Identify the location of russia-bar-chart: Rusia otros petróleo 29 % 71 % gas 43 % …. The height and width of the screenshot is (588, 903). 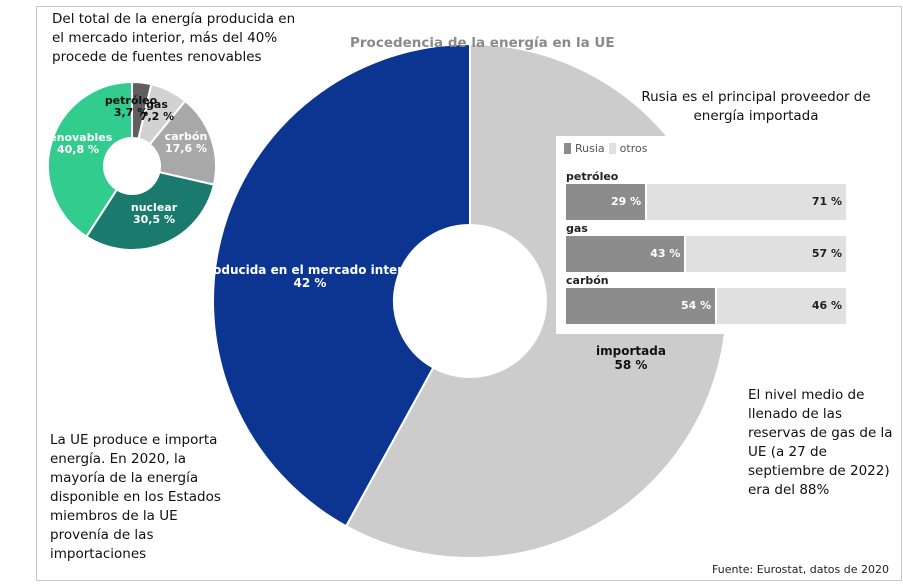
(705, 235).